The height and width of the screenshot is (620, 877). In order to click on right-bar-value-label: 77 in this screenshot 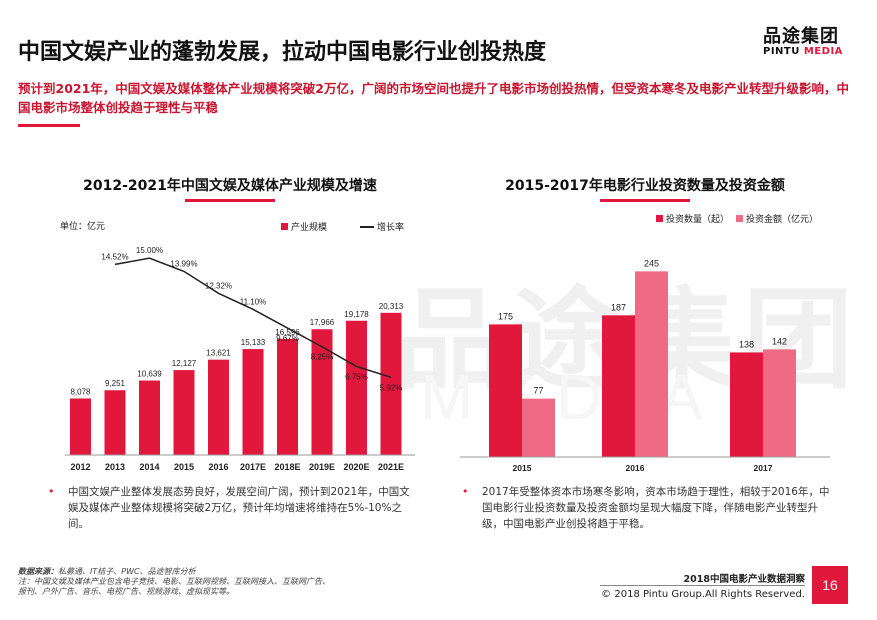, I will do `click(538, 391)`.